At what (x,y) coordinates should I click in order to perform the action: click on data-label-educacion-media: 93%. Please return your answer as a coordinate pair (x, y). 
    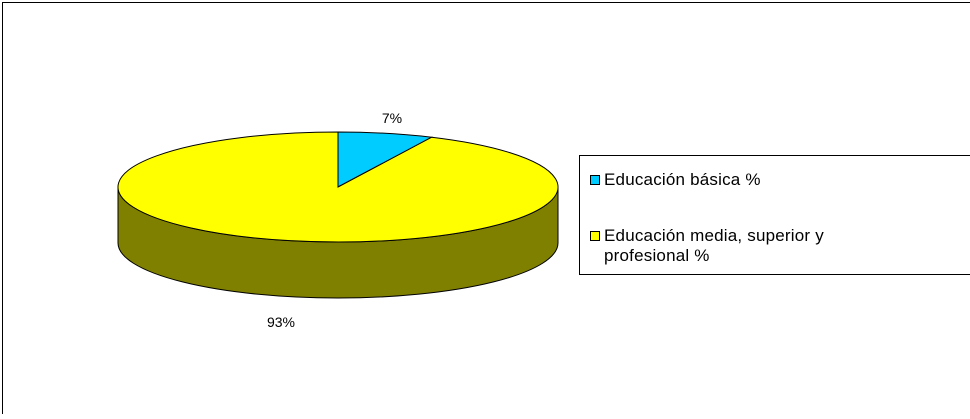
    Looking at the image, I should click on (281, 322).